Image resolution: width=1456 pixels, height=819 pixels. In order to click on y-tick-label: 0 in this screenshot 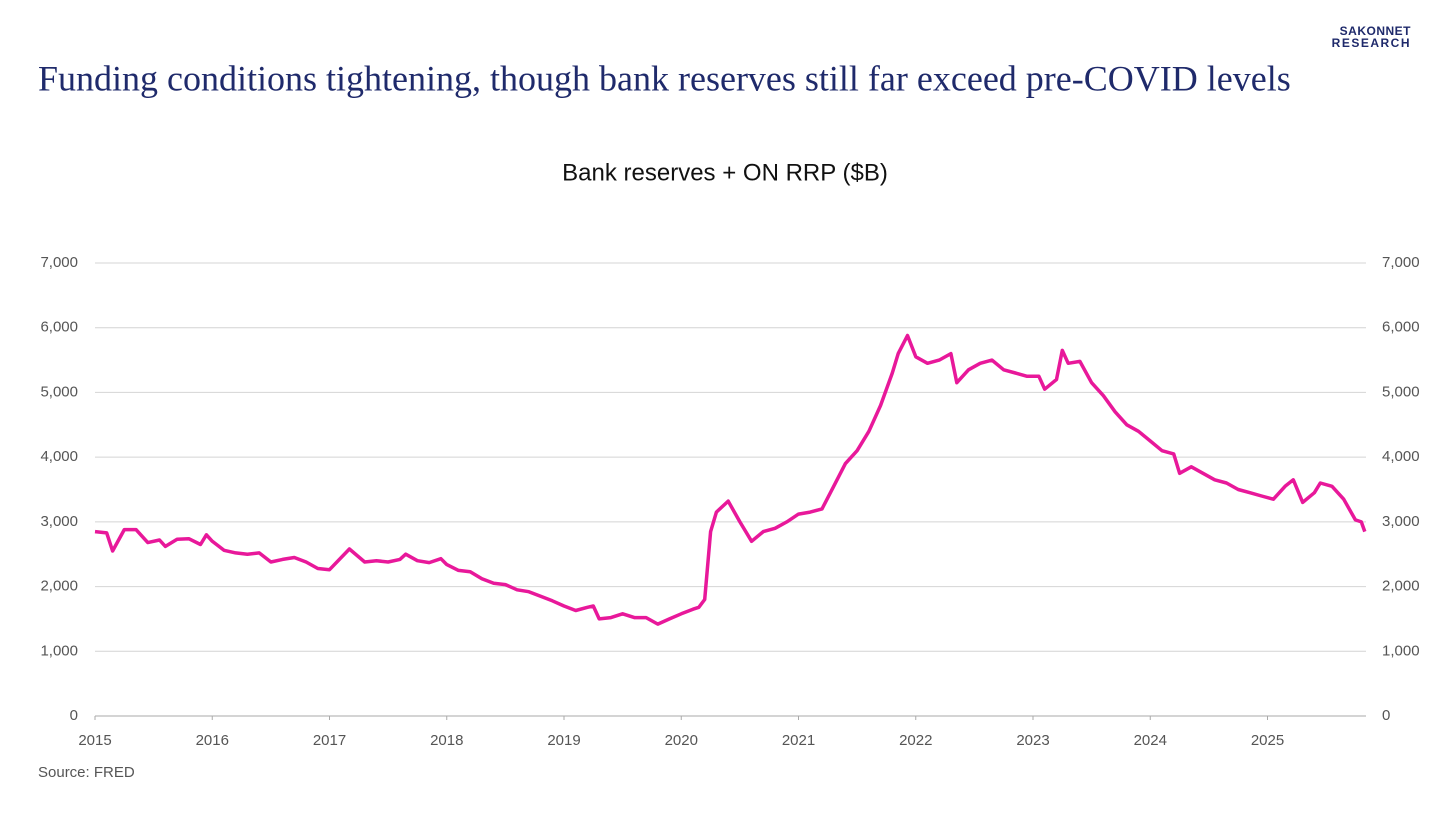, I will do `click(74, 715)`.